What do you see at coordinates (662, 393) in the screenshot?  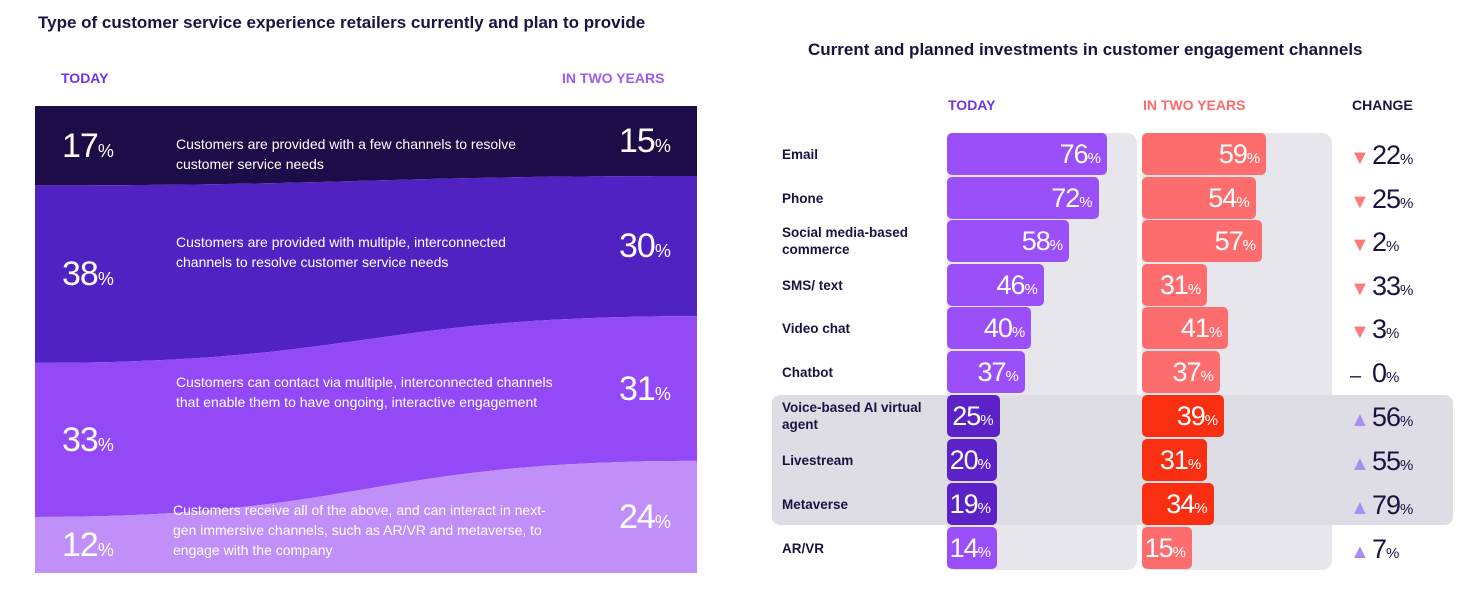 I see `band-3-future-pct-symbol: %` at bounding box center [662, 393].